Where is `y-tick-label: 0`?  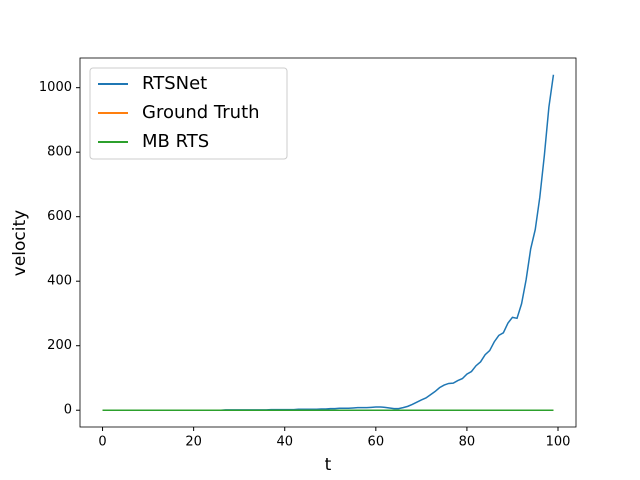 y-tick-label: 0 is located at coordinates (68, 410).